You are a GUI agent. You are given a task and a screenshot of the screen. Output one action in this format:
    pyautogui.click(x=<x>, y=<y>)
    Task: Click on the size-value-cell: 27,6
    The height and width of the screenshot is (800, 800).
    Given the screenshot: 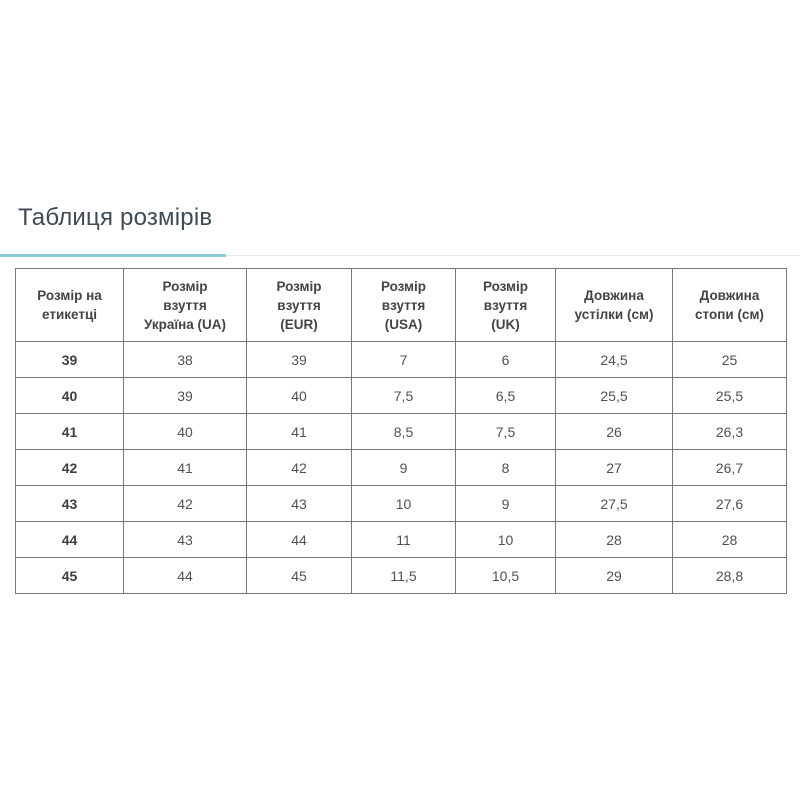 What is the action you would take?
    pyautogui.click(x=729, y=503)
    